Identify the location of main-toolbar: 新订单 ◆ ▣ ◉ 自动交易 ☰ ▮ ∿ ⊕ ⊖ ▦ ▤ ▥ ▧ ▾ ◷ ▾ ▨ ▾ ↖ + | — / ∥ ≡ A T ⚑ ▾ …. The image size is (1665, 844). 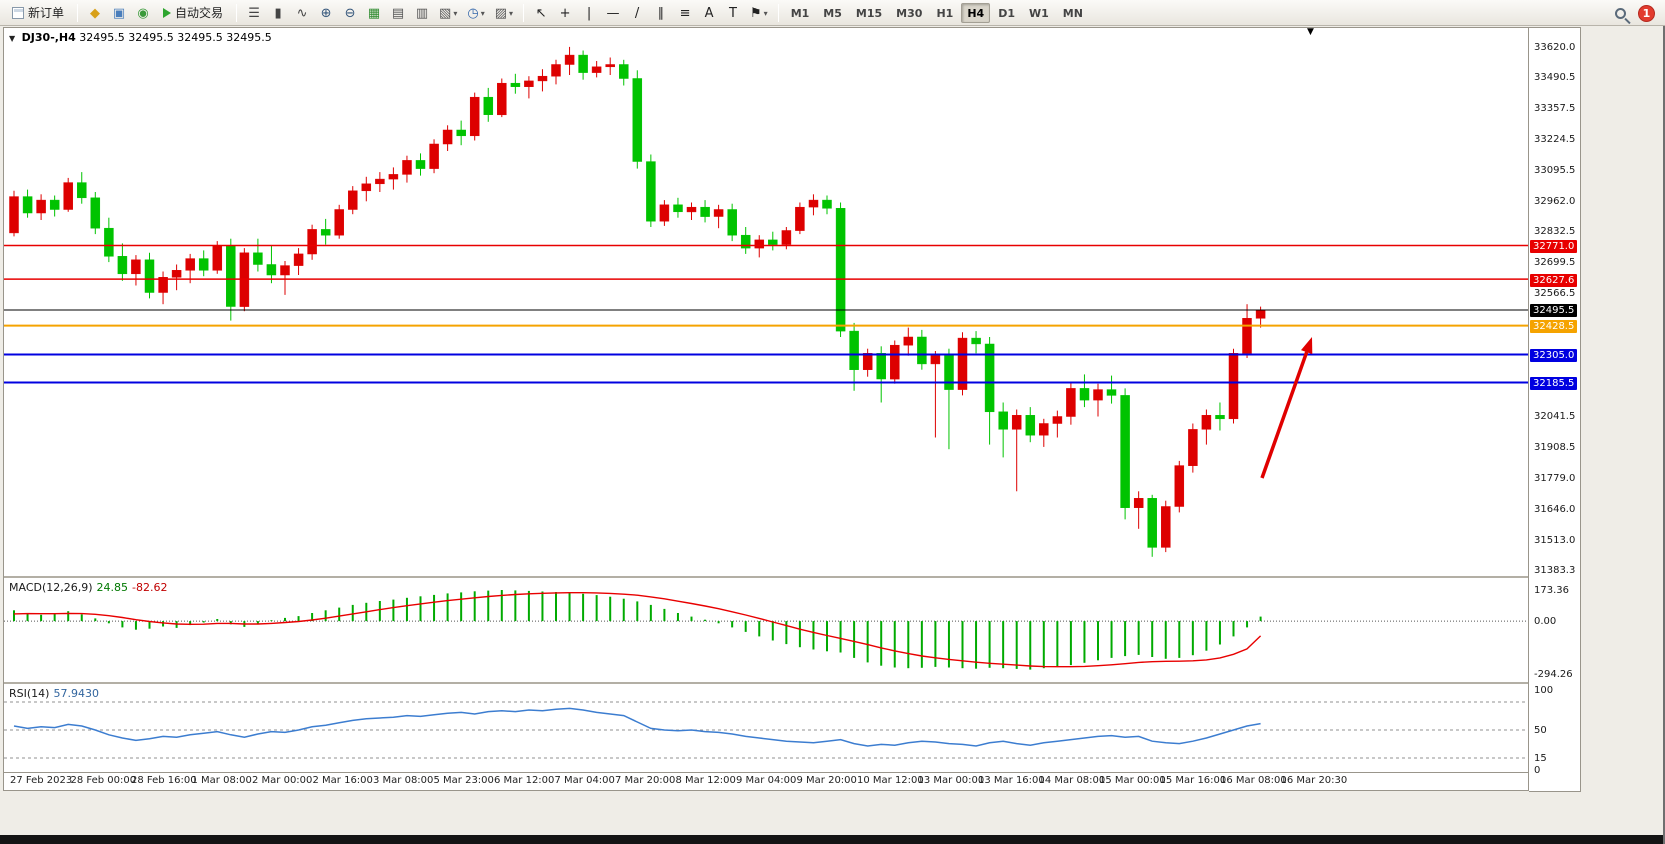
(832, 13).